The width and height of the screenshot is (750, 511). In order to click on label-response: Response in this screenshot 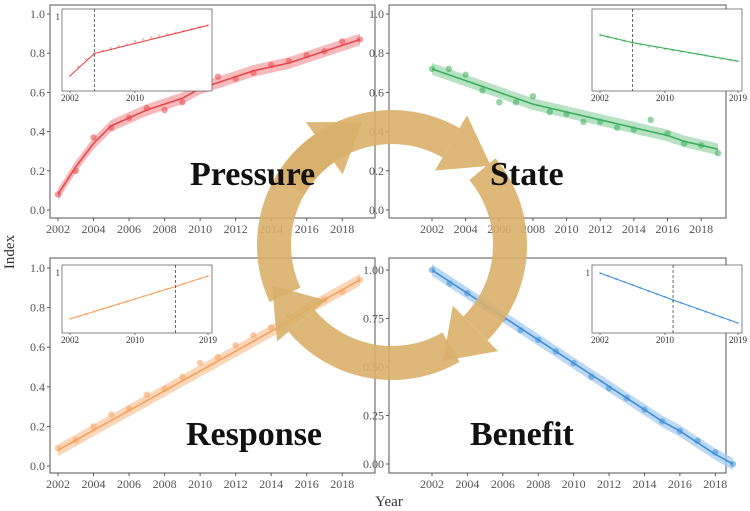, I will do `click(254, 434)`.